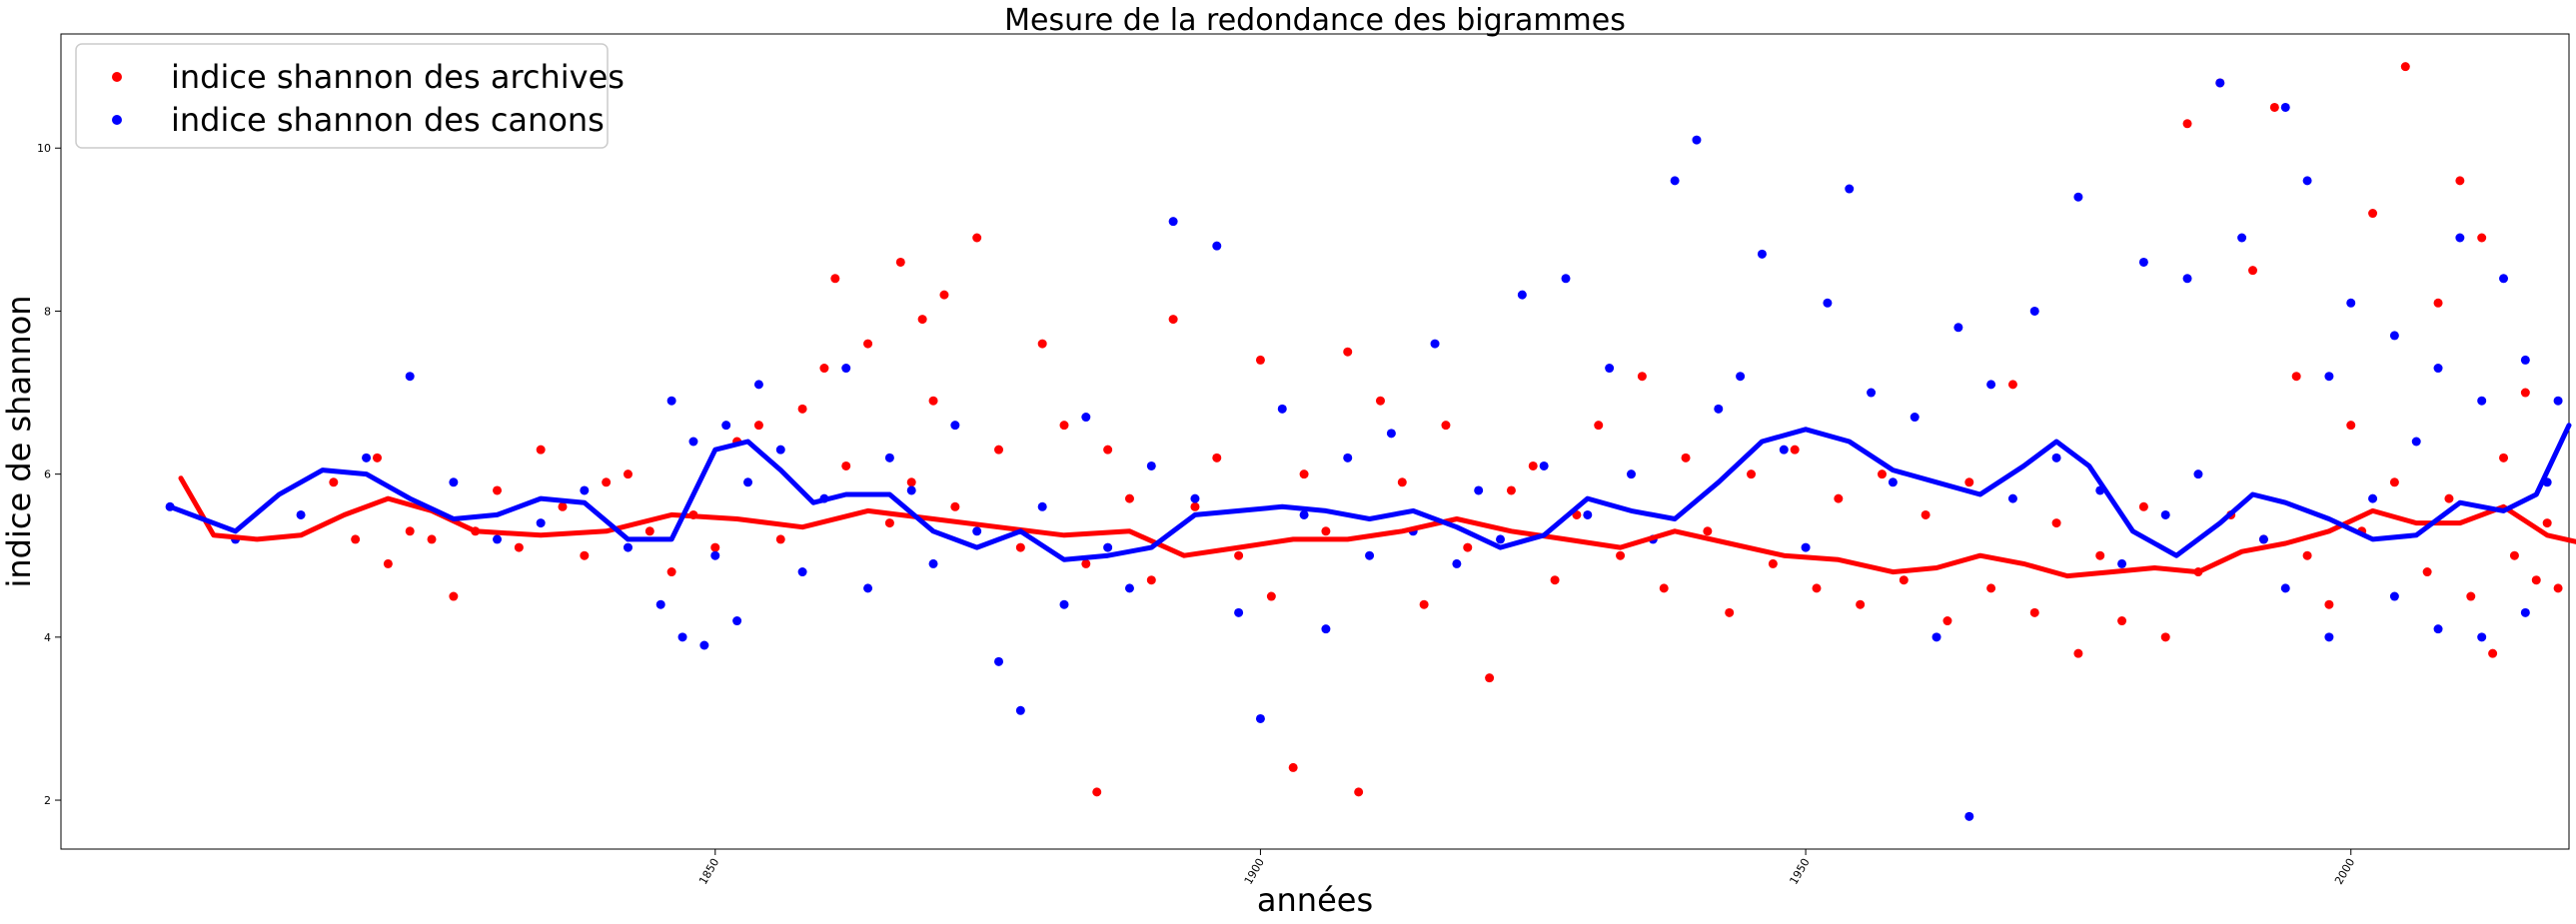 This screenshot has height=924, width=2576. Describe the element at coordinates (117, 120) in the screenshot. I see `legend-marker-canons` at that location.